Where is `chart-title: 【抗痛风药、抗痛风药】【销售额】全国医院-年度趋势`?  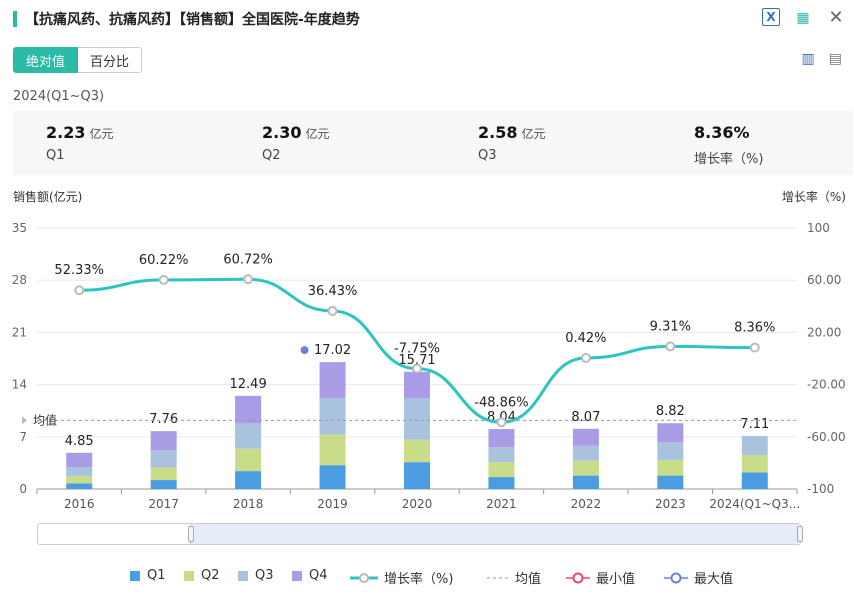
chart-title: 【抗痛风药、抗痛风药】【销售额】全国医院-年度趋势 is located at coordinates (192, 20).